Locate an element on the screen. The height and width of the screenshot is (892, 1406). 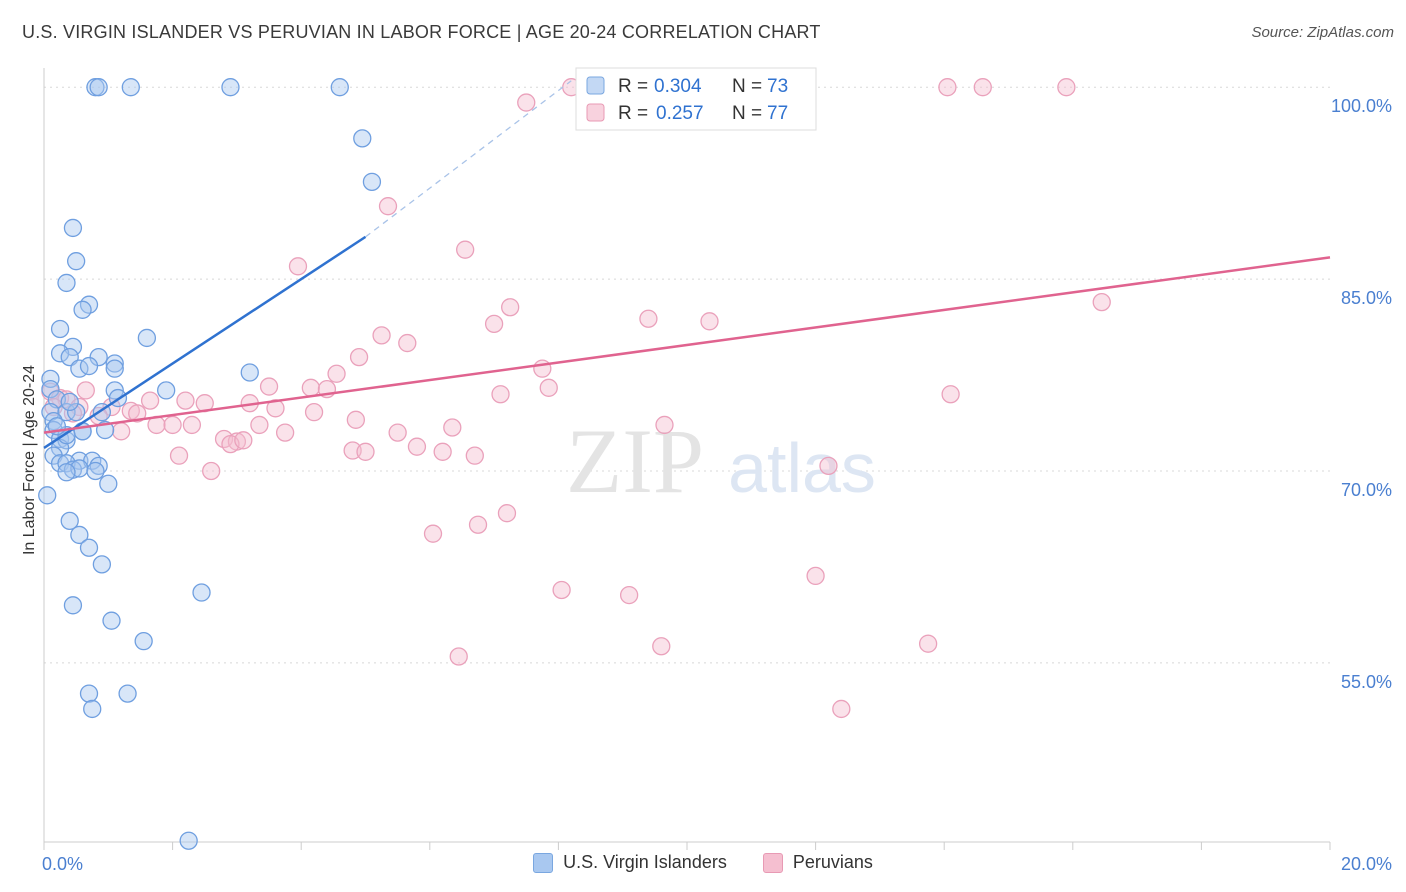
legend-swatch-pink is located at coordinates (595, 112).